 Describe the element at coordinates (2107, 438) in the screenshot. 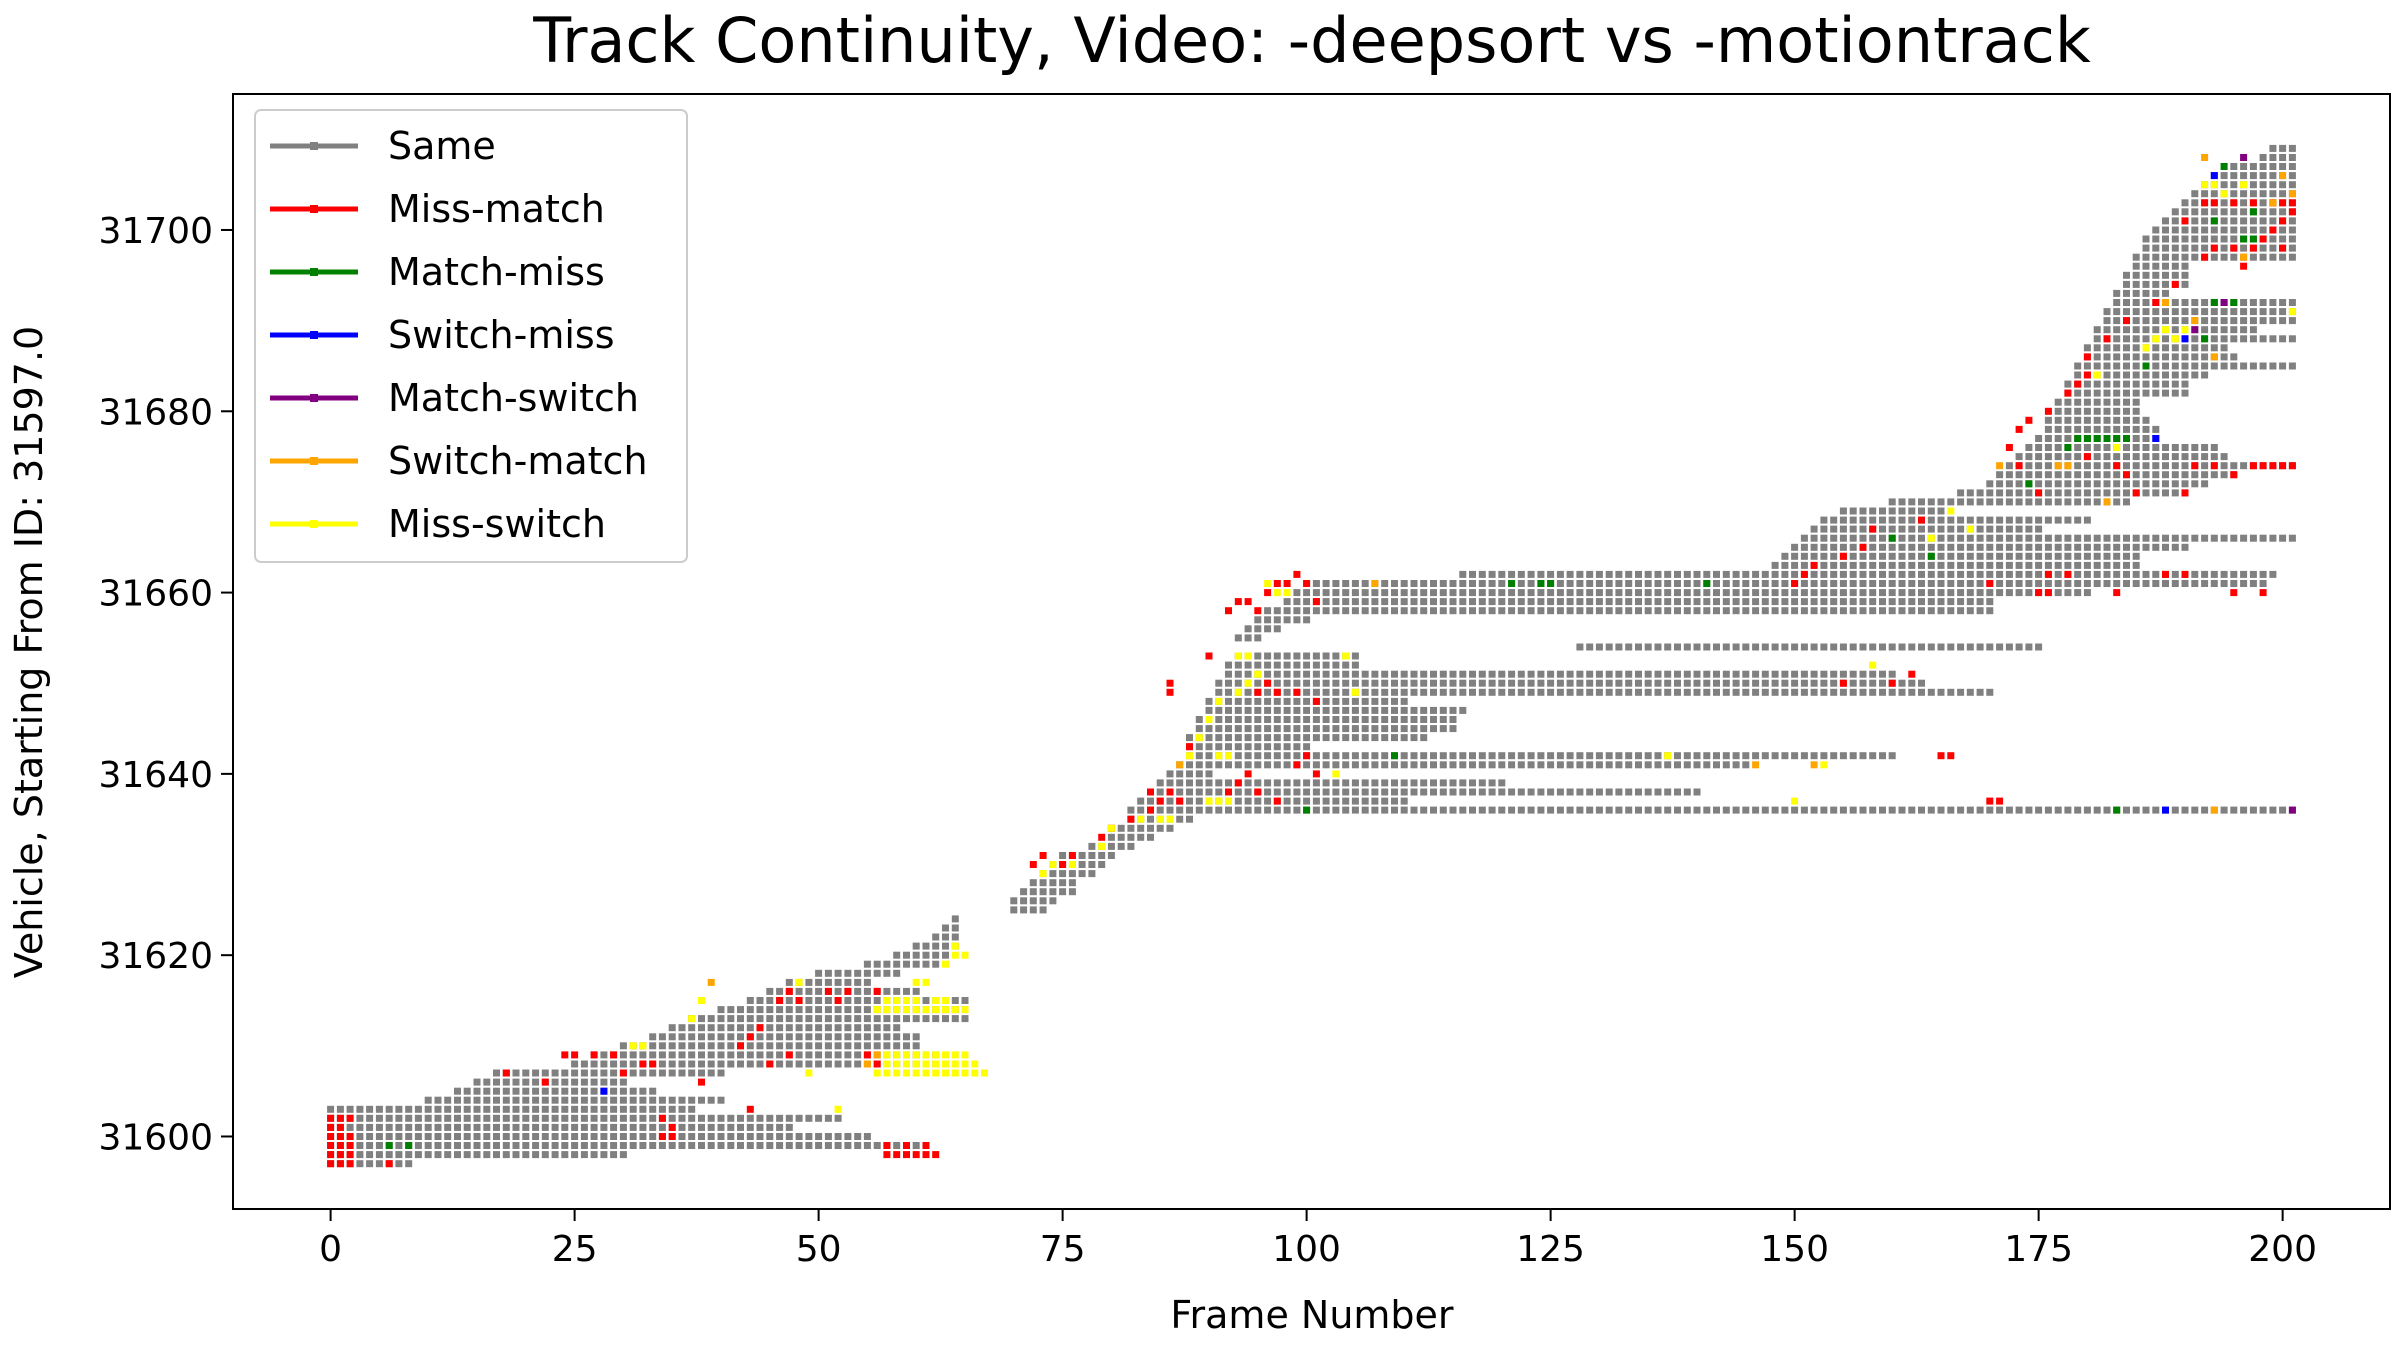

I see `point-match-miss` at that location.